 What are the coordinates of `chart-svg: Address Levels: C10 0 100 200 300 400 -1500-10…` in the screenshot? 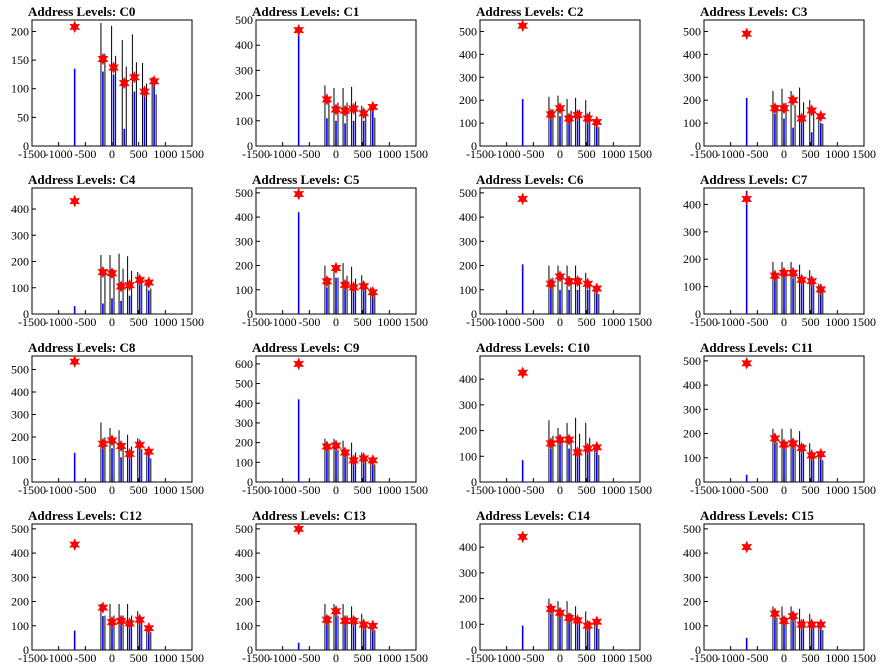 It's located at (555, 418).